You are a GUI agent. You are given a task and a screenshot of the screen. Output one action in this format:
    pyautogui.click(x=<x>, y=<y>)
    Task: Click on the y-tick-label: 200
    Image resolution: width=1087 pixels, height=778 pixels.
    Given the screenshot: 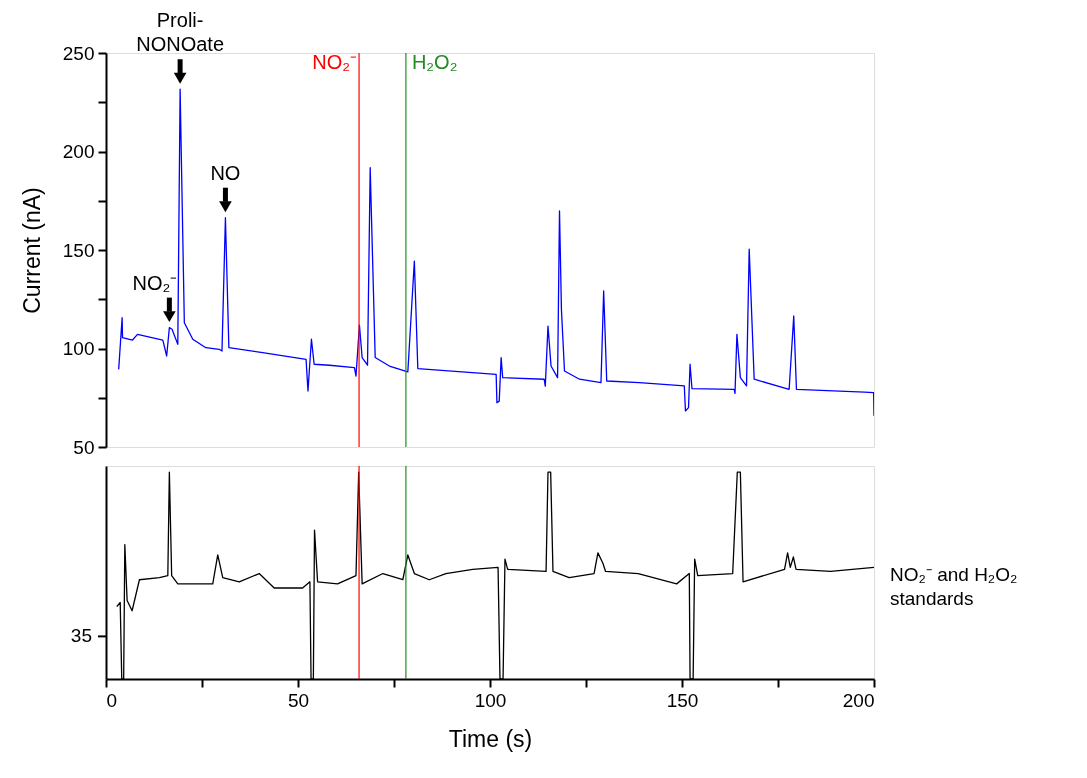 What is the action you would take?
    pyautogui.click(x=78, y=151)
    